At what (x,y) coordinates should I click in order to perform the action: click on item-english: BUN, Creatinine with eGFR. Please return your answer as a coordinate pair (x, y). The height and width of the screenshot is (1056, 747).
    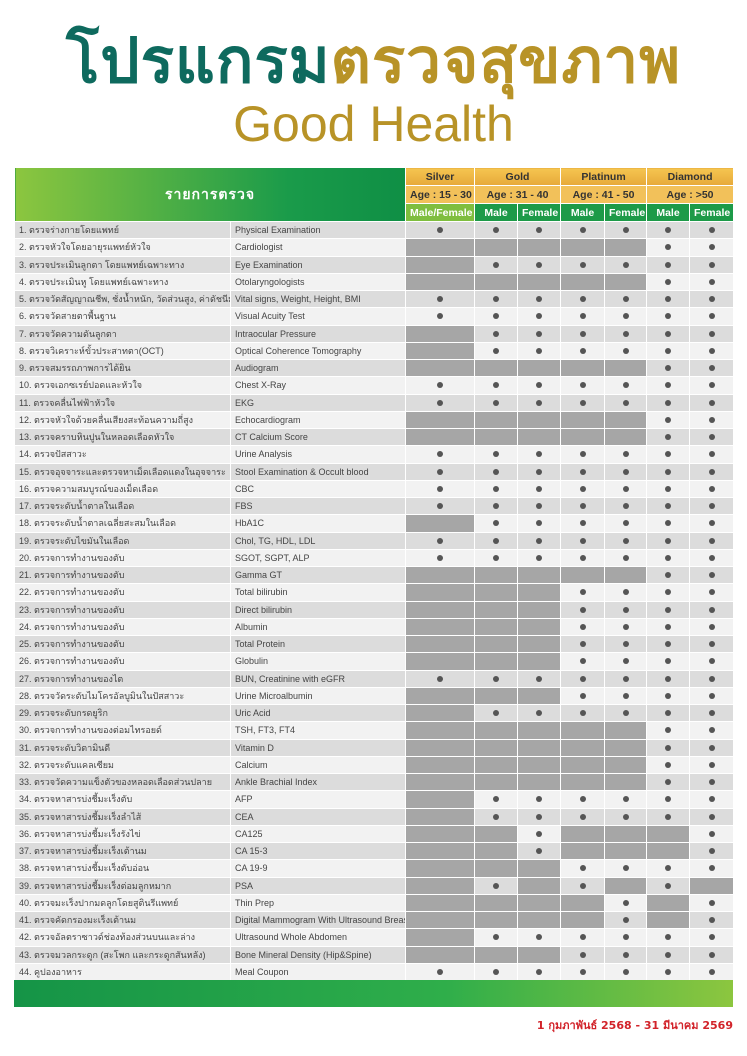
    Looking at the image, I should click on (318, 678).